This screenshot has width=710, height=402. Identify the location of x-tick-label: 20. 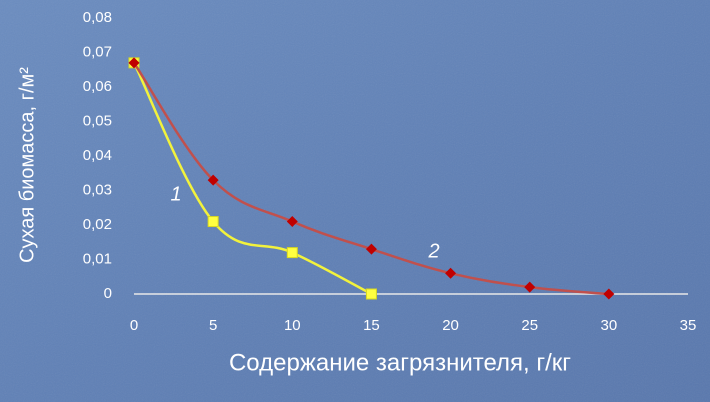
(450, 325).